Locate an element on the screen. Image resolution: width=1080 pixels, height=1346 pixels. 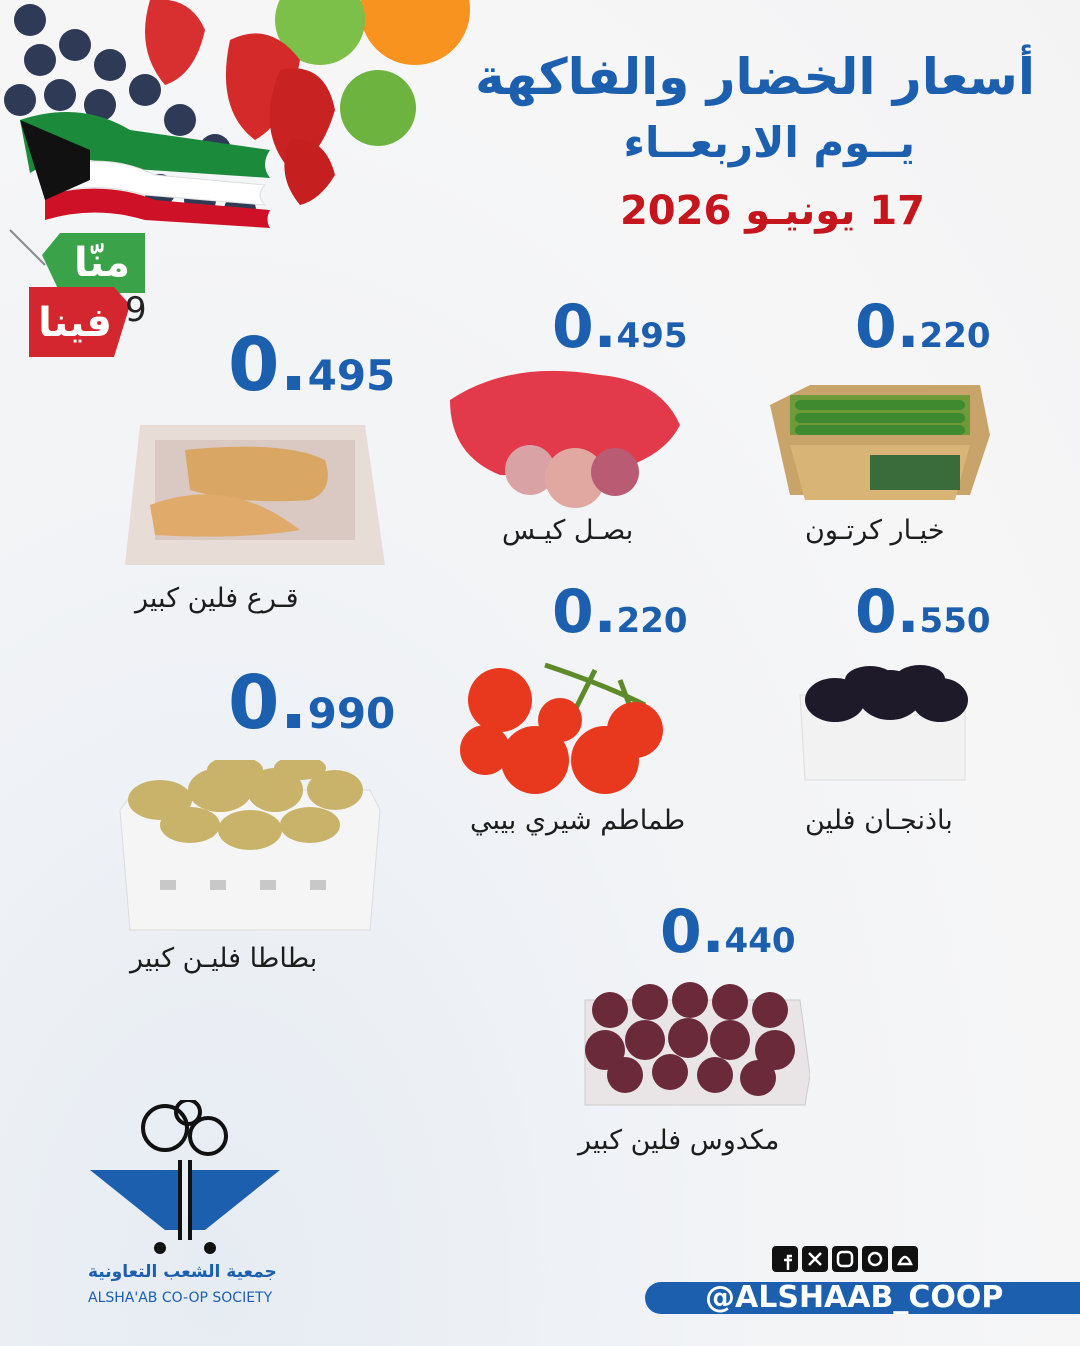
logo-arabic: جمعية الشعب التعاونية is located at coordinates (182, 1272).